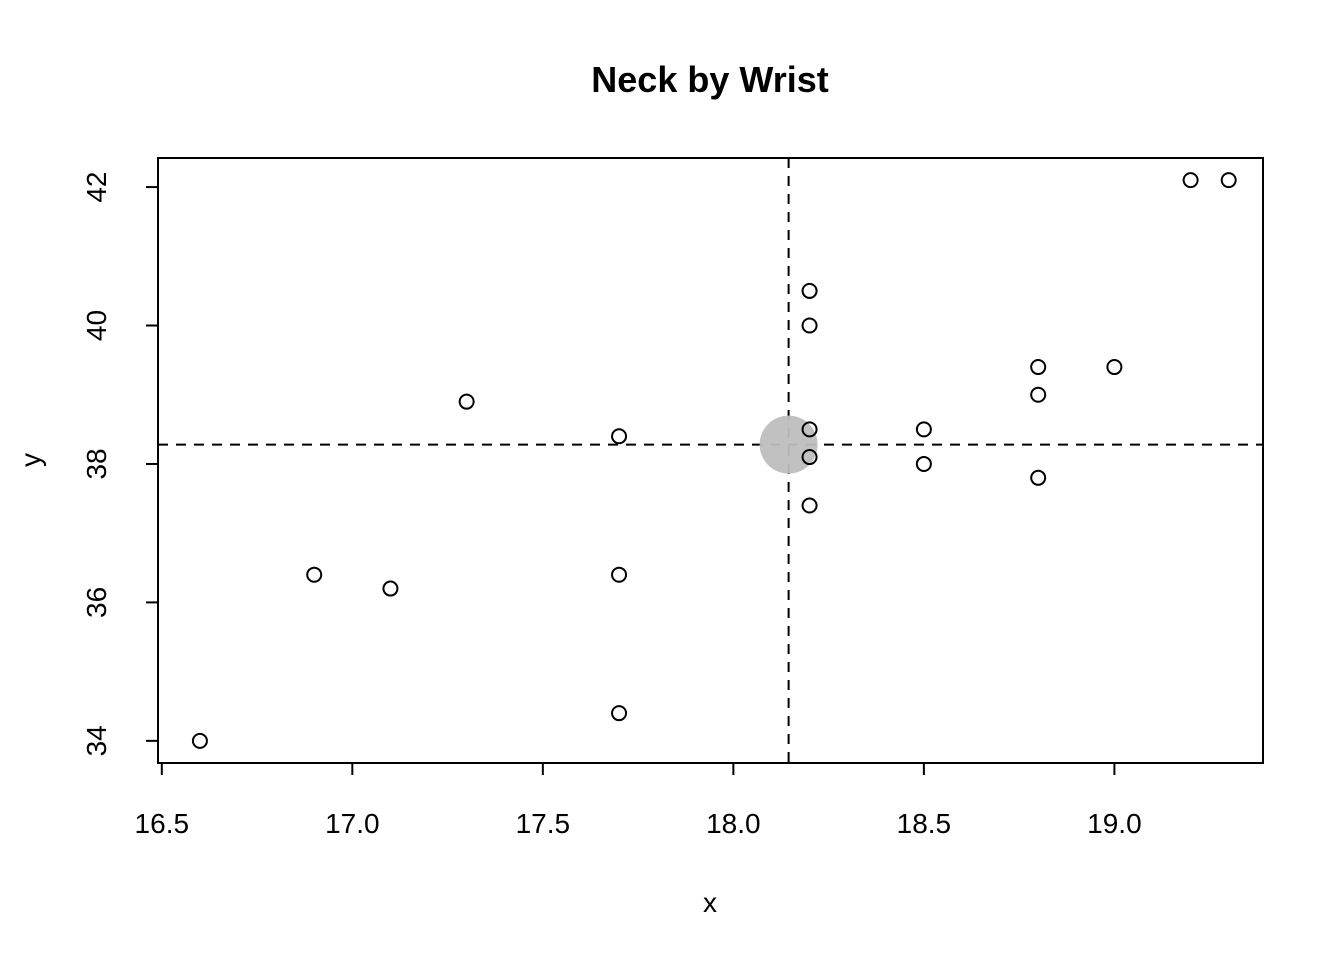 The width and height of the screenshot is (1344, 960). I want to click on x-tick-label: 18.5, so click(924, 823).